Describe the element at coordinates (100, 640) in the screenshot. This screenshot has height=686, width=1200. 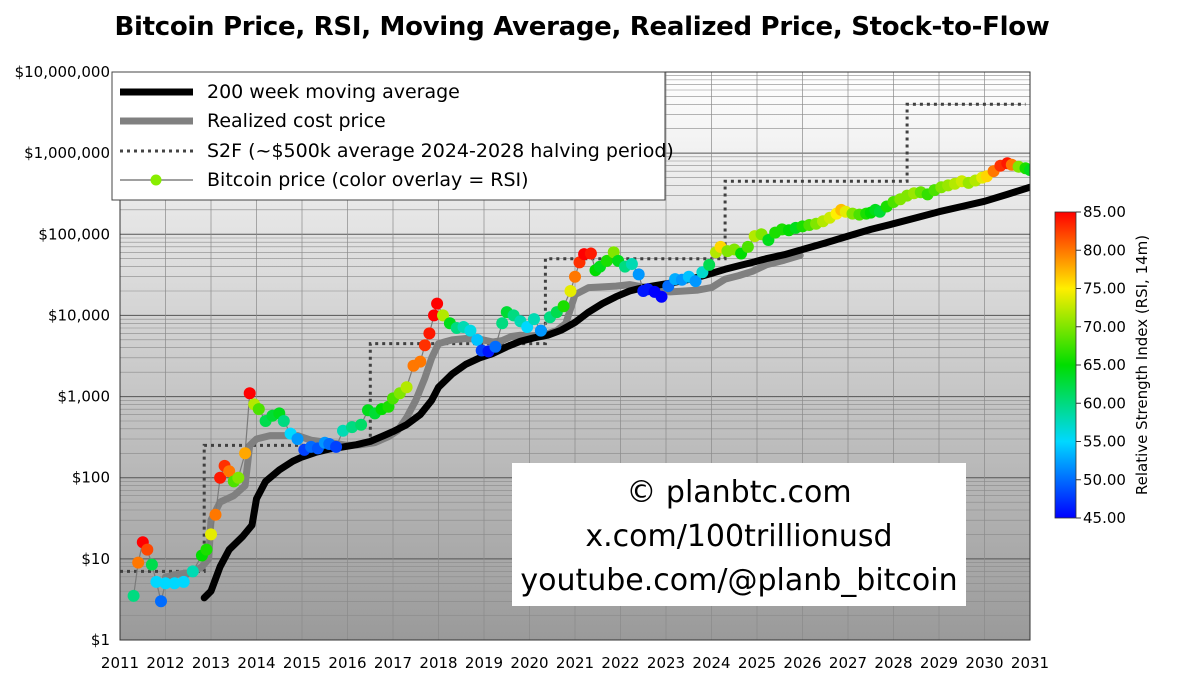
I see `y-tick-label: $1` at that location.